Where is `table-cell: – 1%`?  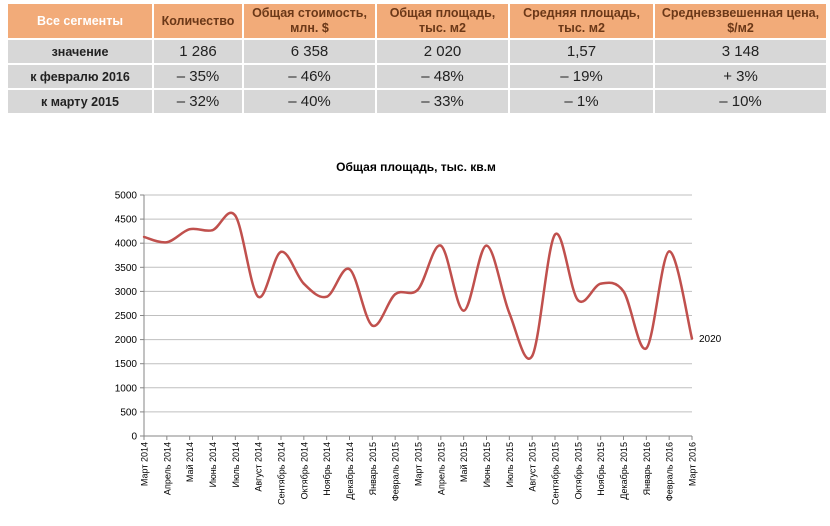 table-cell: – 1% is located at coordinates (582, 102).